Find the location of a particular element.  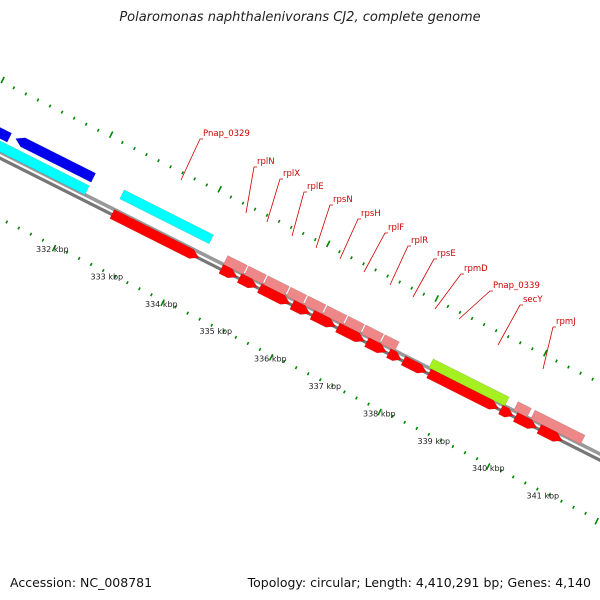

gene-label-rplx: rplX is located at coordinates (291, 174).